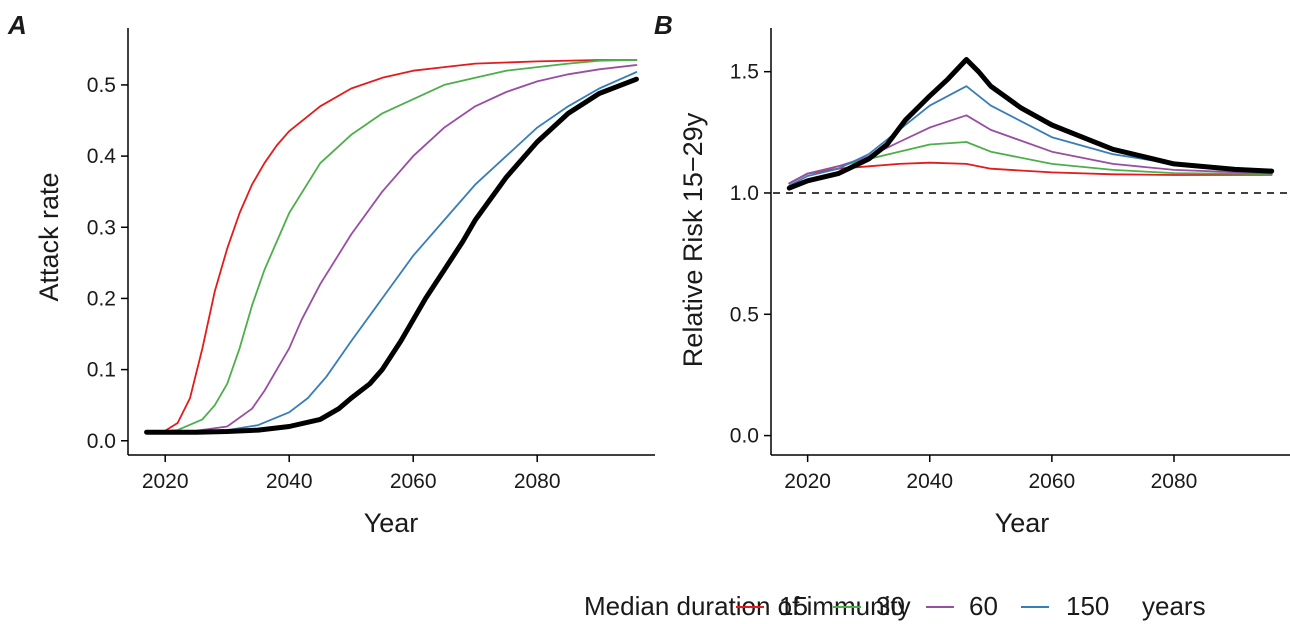 The height and width of the screenshot is (624, 1290). I want to click on x-axis-title-b: Year, so click(1022, 523).